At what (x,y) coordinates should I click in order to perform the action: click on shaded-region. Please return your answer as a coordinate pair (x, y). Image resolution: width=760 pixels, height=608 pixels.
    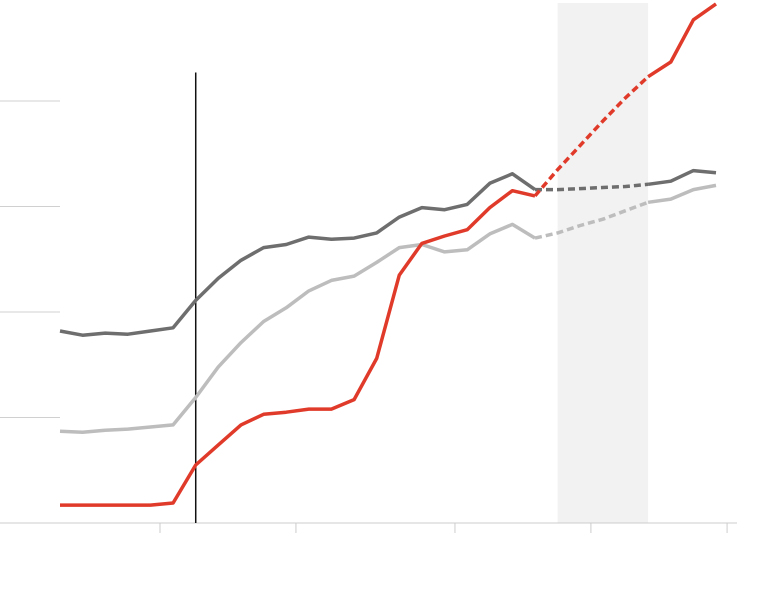
    Looking at the image, I should click on (603, 263).